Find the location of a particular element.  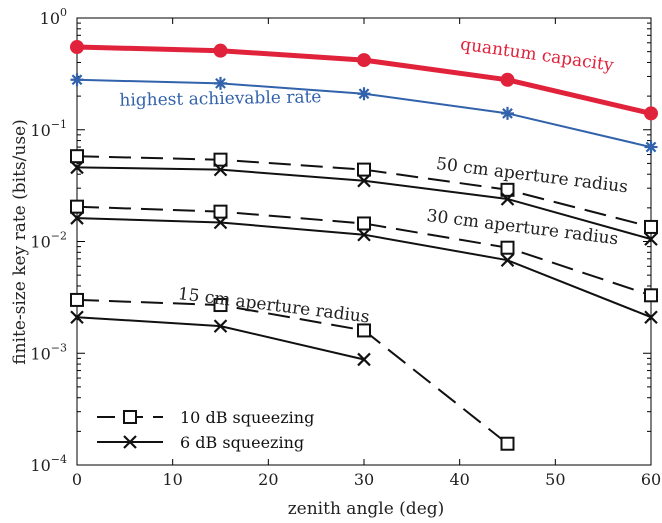

x-tick-label: 50 is located at coordinates (555, 479).